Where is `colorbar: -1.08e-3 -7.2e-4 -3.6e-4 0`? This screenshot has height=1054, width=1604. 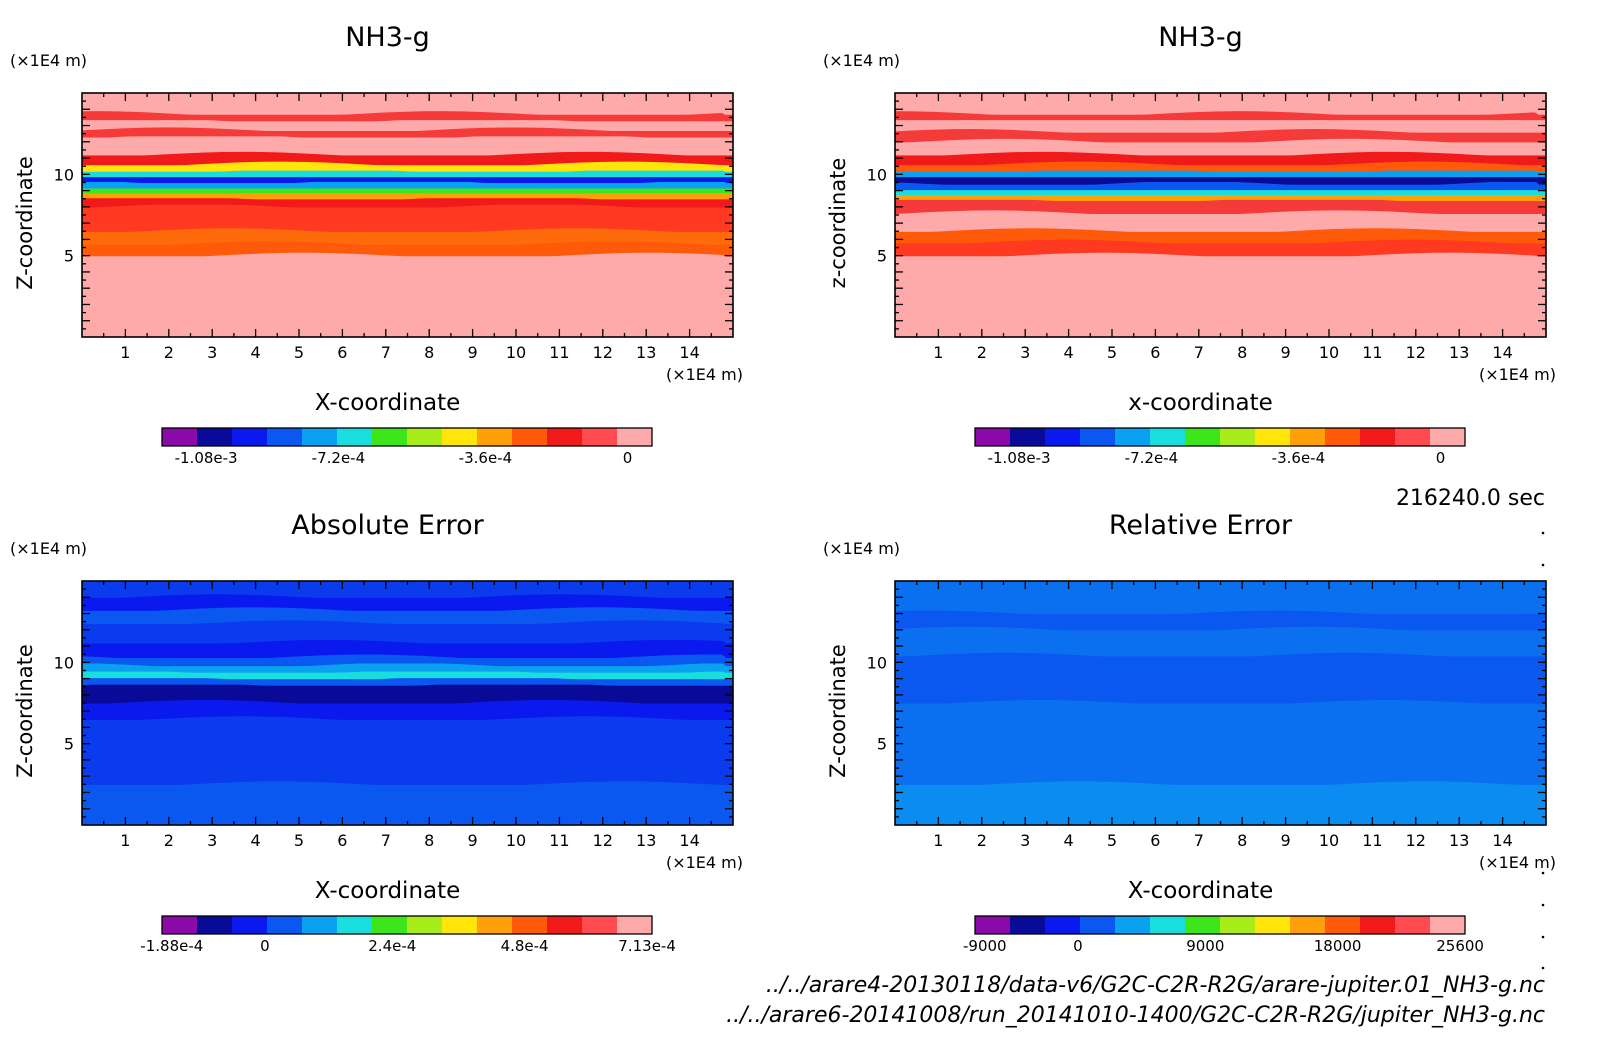
colorbar: -1.08e-3 -7.2e-4 -3.6e-4 0 is located at coordinates (1220, 447).